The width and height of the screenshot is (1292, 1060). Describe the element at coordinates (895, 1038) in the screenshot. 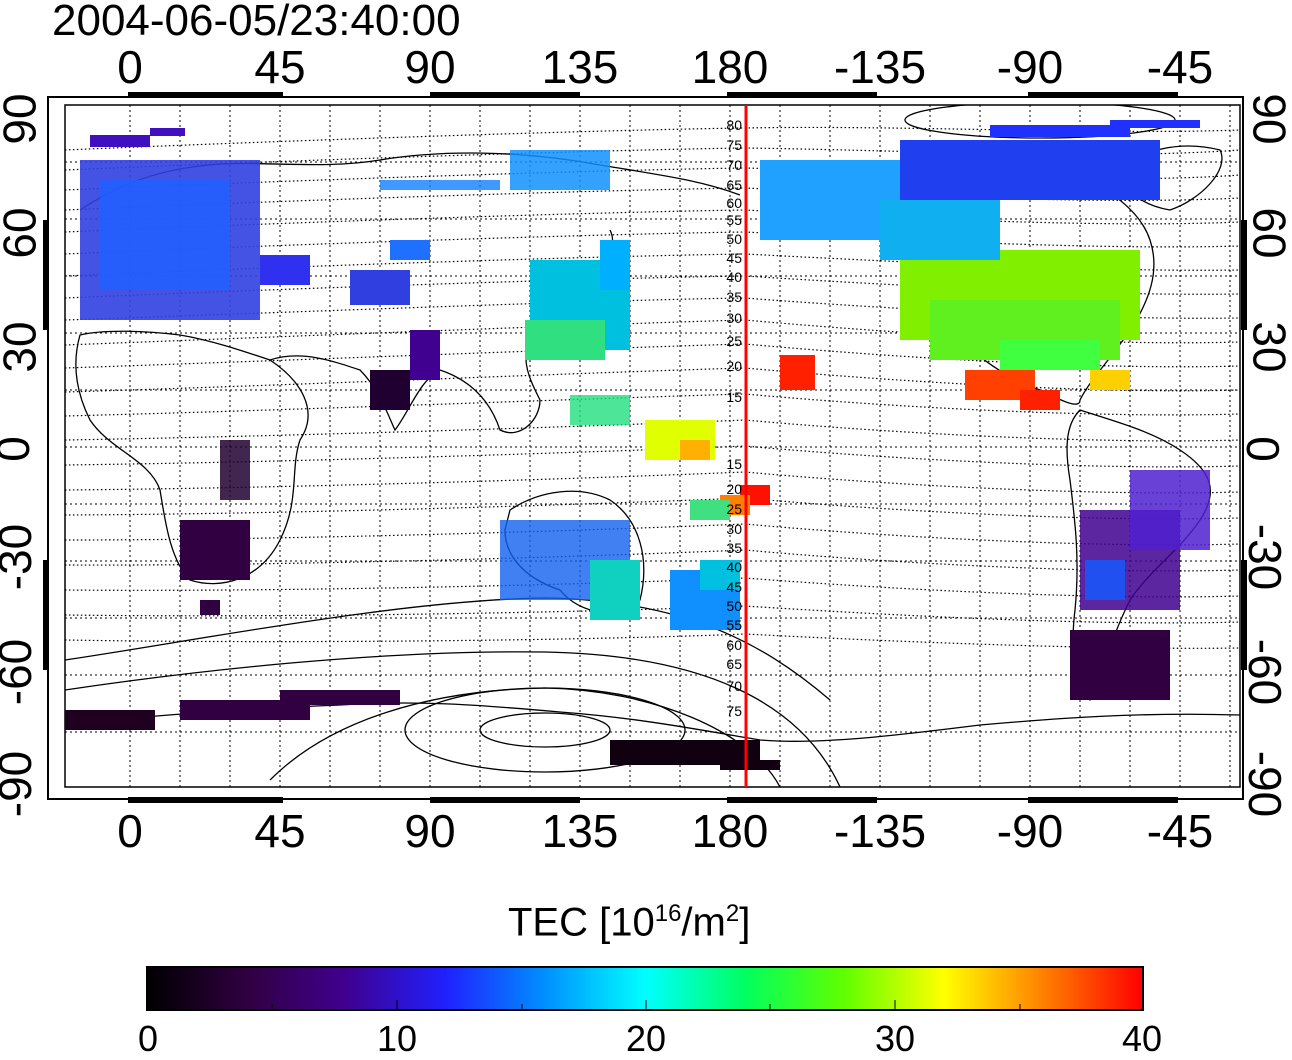

I see `colorbar-tick: 30` at that location.